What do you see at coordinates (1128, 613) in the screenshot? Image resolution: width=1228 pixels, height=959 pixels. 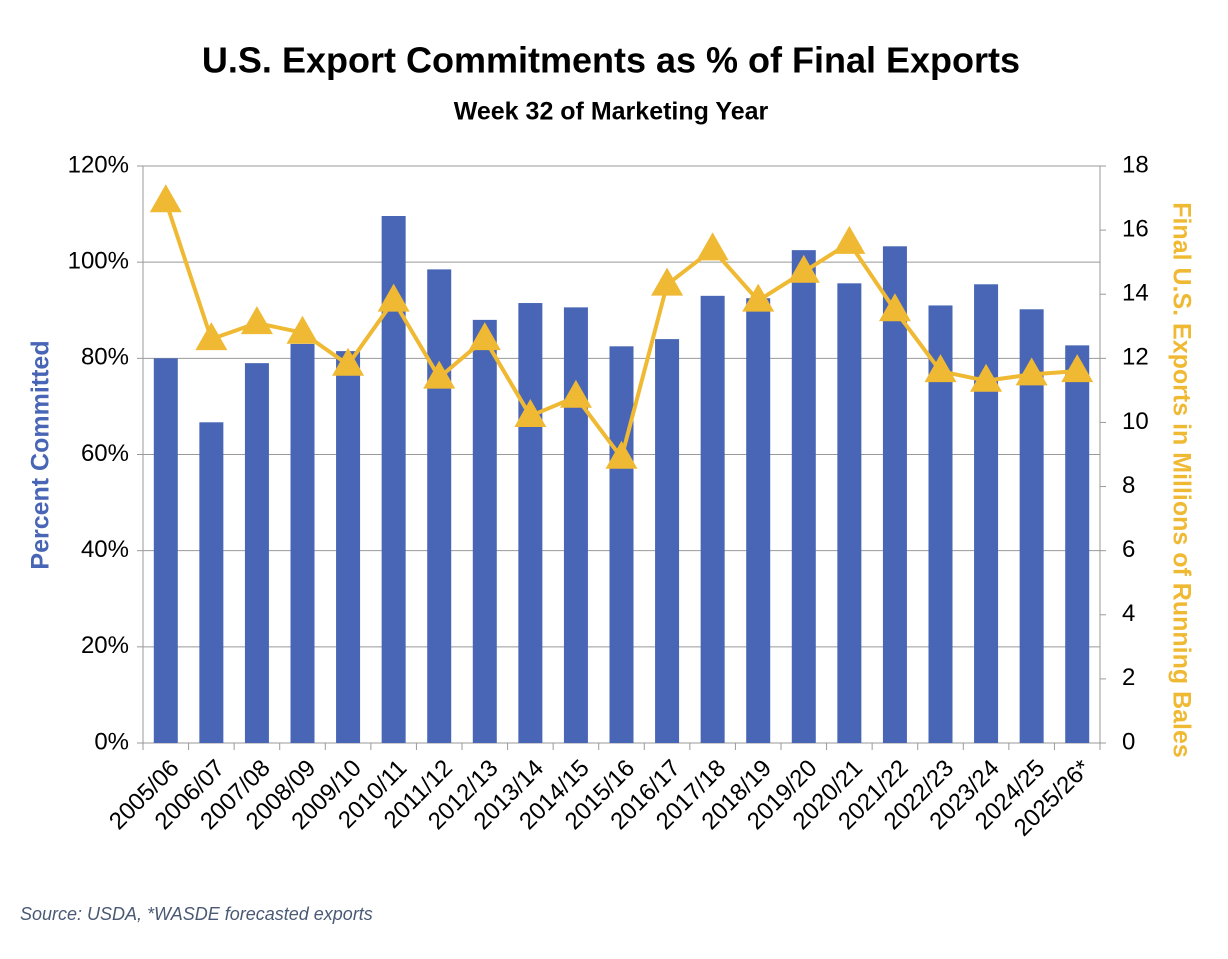 I see `y2-tick-label: 4` at bounding box center [1128, 613].